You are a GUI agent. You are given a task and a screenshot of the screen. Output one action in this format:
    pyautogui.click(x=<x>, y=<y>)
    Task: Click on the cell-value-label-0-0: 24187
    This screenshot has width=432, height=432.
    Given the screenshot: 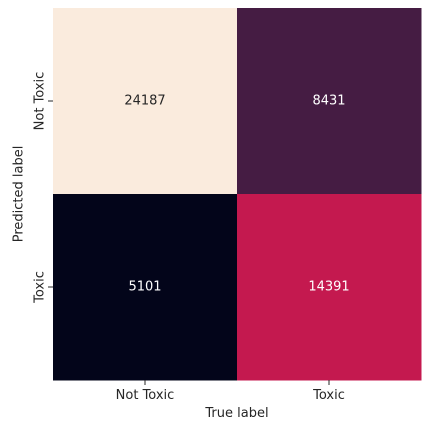 What is the action you would take?
    pyautogui.click(x=144, y=101)
    